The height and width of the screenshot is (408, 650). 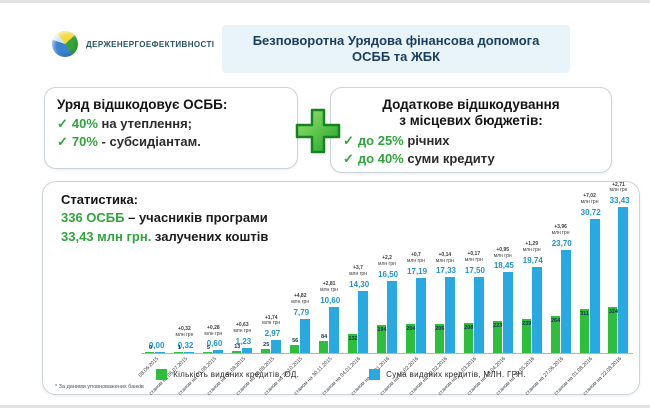 I want to click on delta-annotation: +1,29 млн грн, so click(x=532, y=248).